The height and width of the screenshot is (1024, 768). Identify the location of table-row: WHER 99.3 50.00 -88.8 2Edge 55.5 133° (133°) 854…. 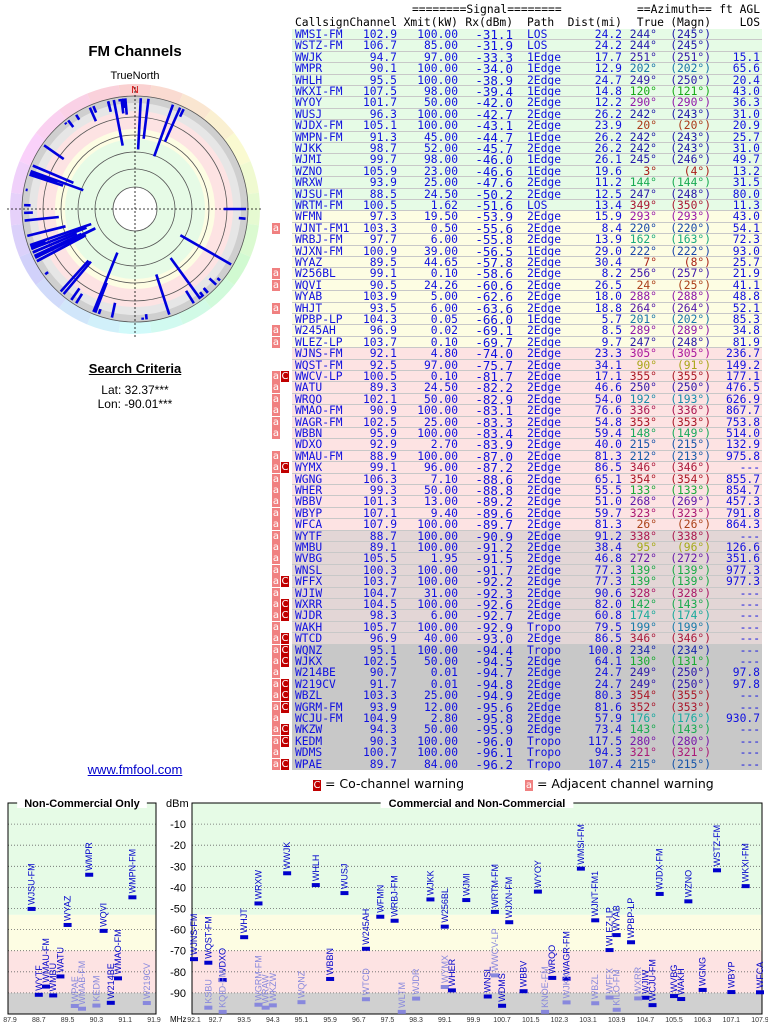
(527, 490).